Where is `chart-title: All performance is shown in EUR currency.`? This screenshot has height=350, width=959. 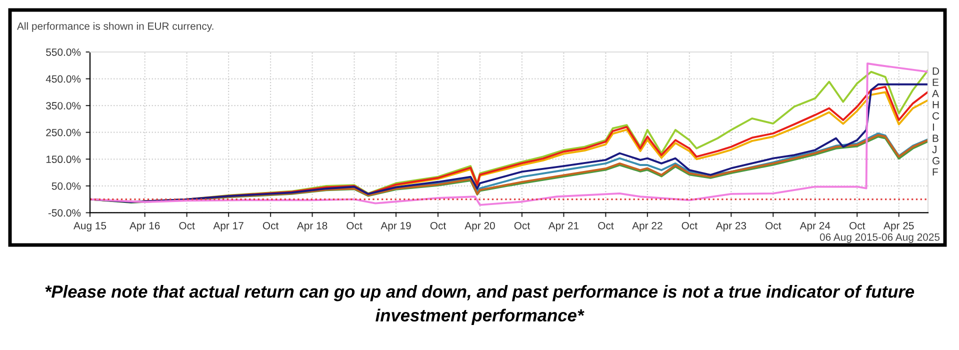 chart-title: All performance is shown in EUR currency. is located at coordinates (115, 27).